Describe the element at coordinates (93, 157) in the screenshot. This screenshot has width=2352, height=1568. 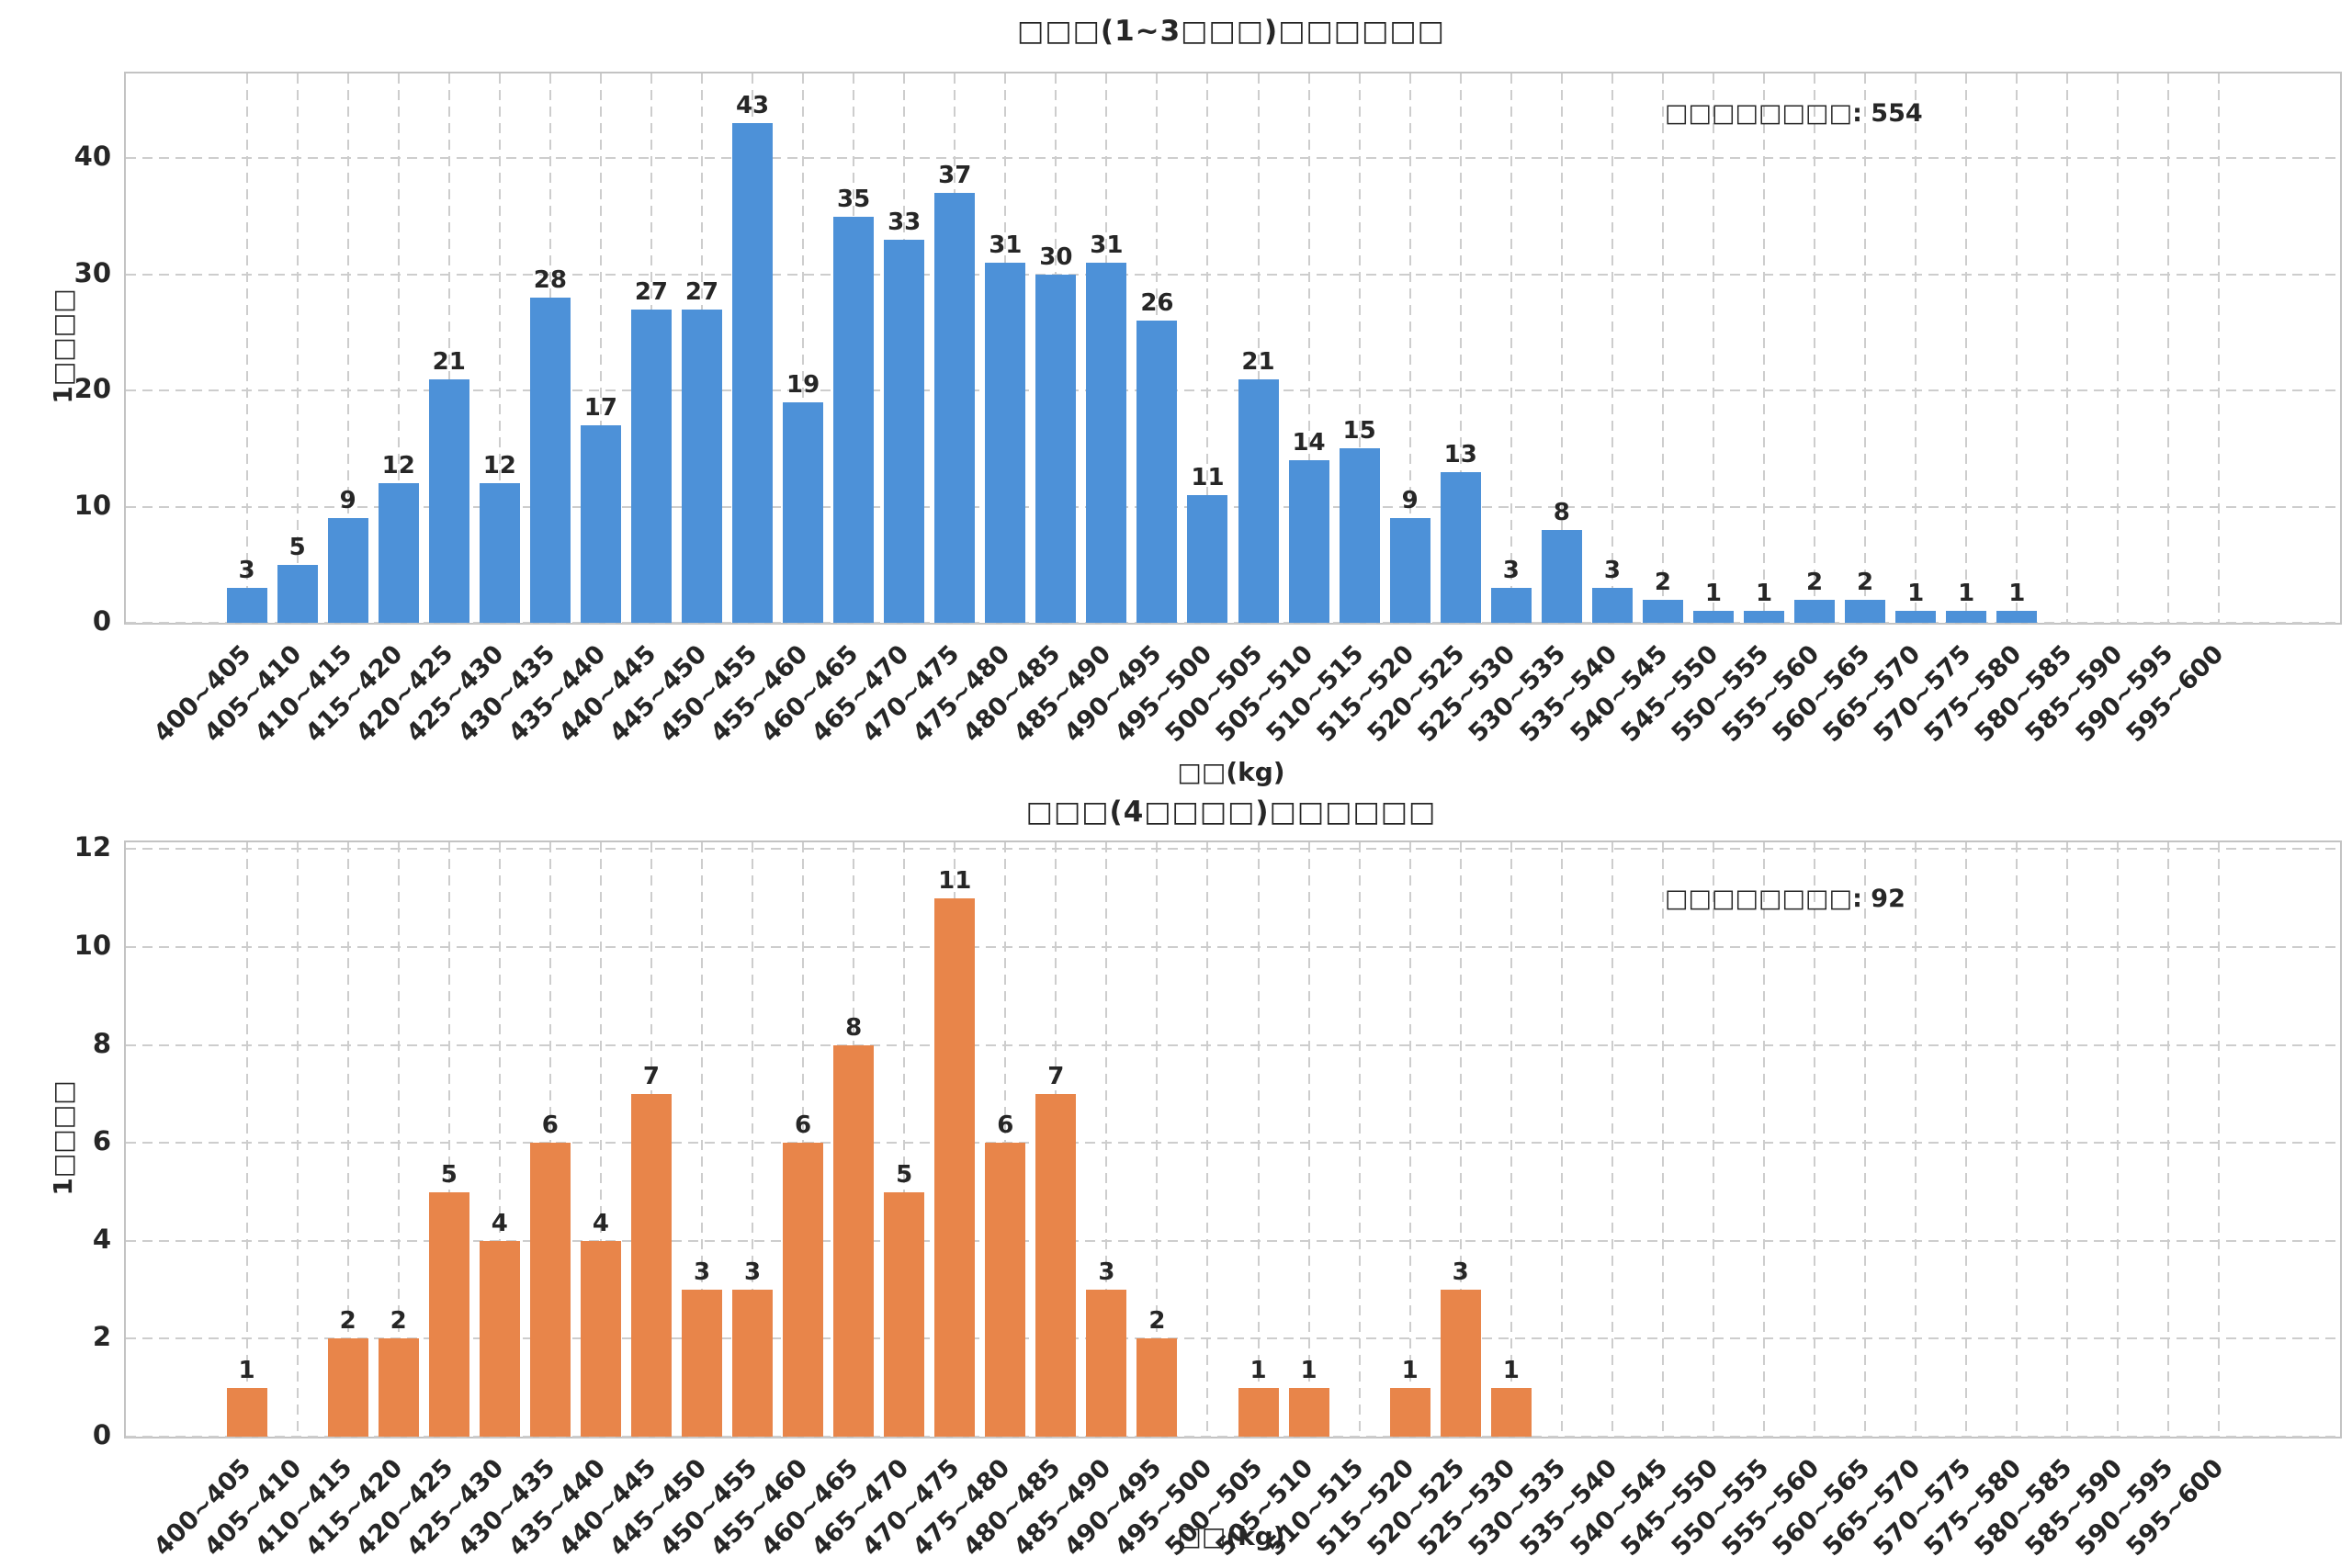
I see `y-tick-label: 40` at that location.